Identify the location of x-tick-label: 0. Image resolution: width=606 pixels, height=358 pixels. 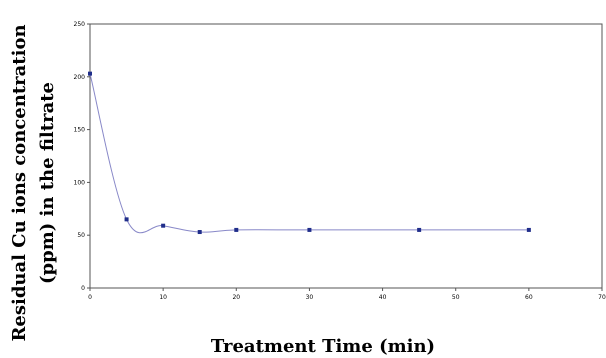
(90, 297).